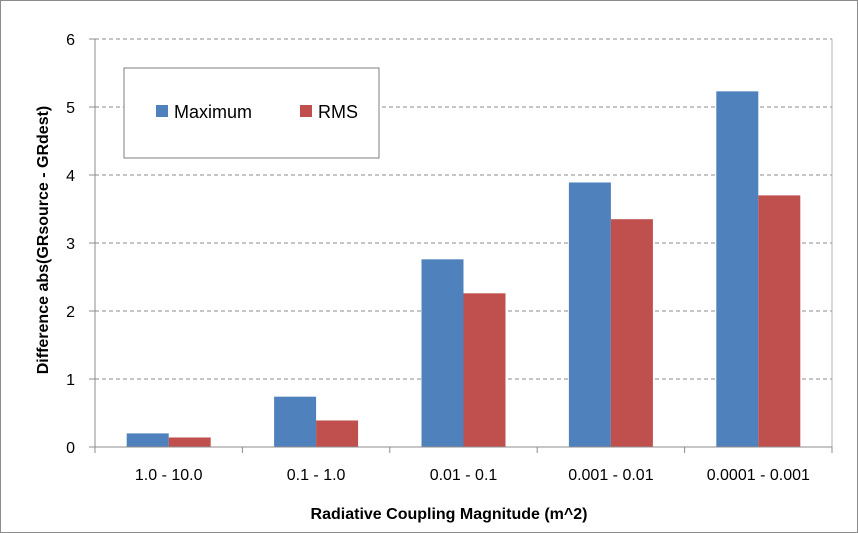 This screenshot has width=858, height=533. Describe the element at coordinates (338, 112) in the screenshot. I see `legend-label-rms: RMS` at that location.